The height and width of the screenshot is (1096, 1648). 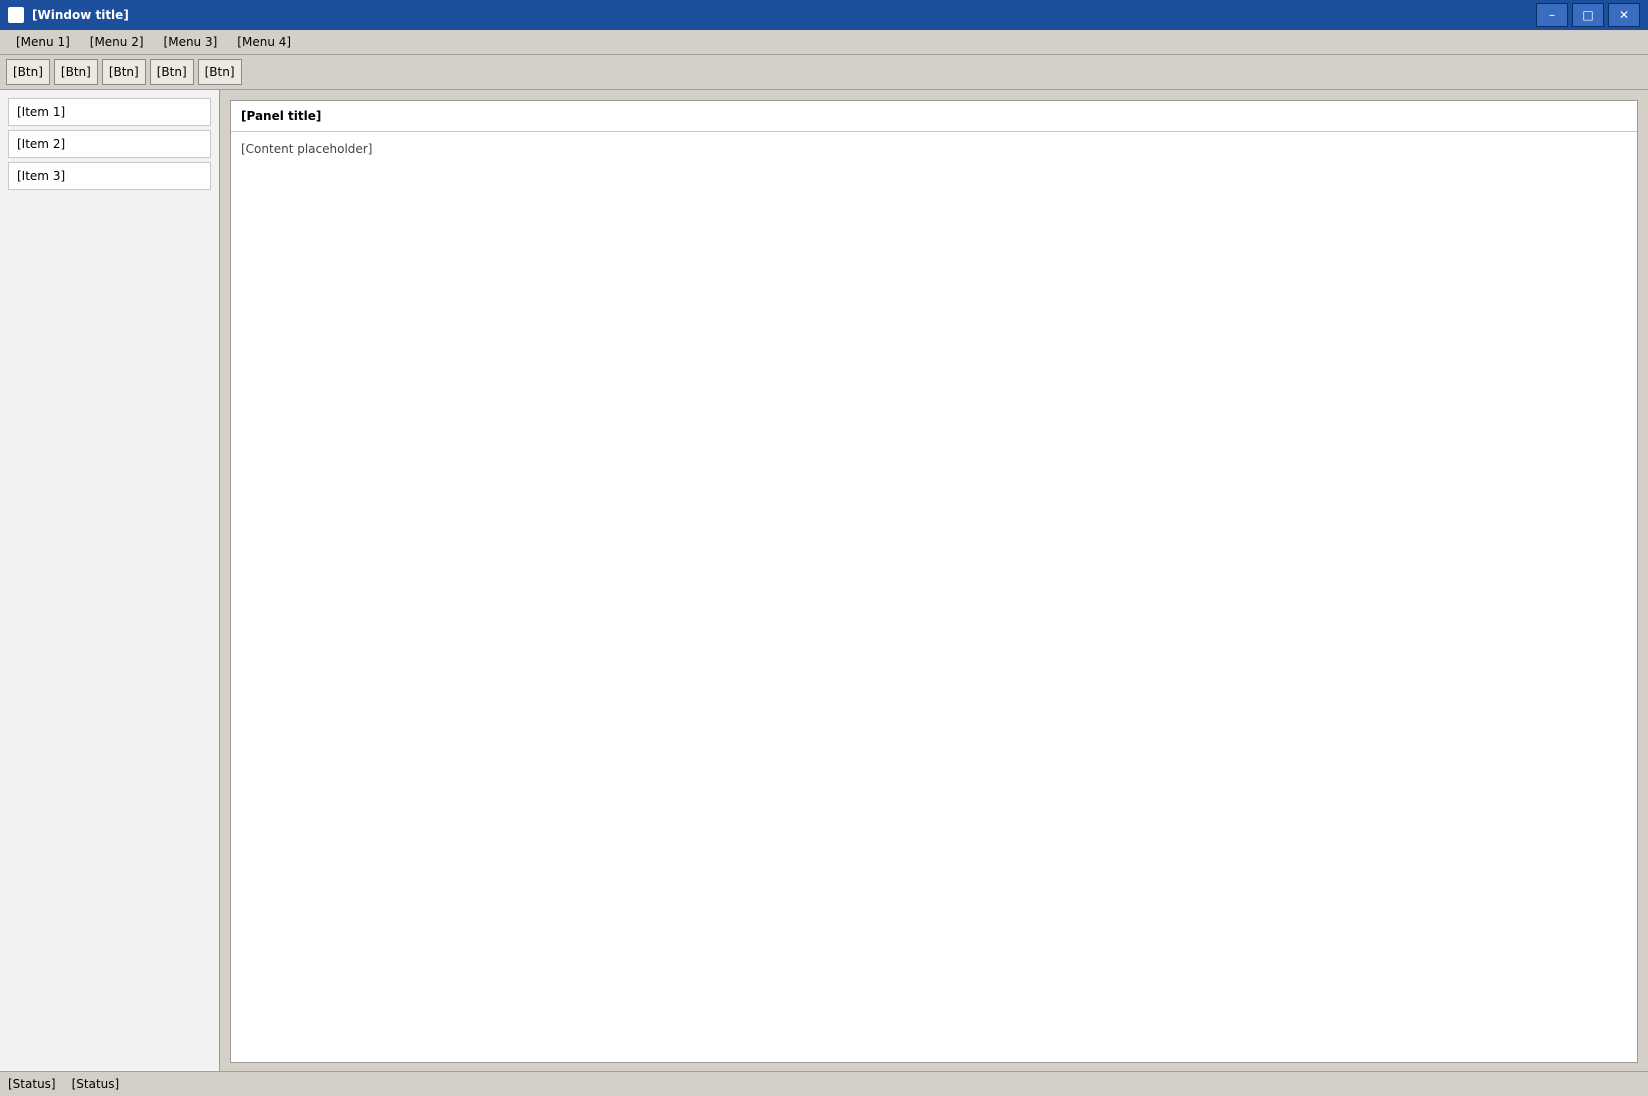 I want to click on window-title: [Window title], so click(x=80, y=15).